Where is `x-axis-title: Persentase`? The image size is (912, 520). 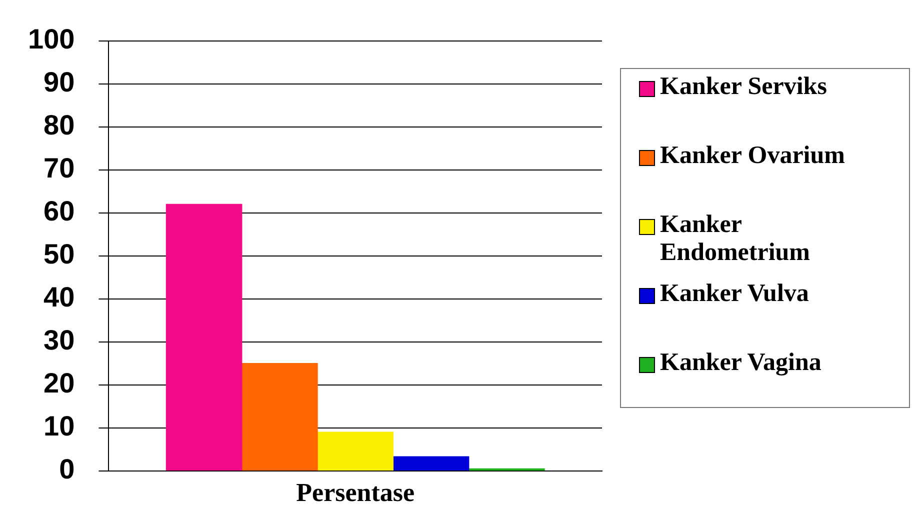 x-axis-title: Persentase is located at coordinates (355, 493).